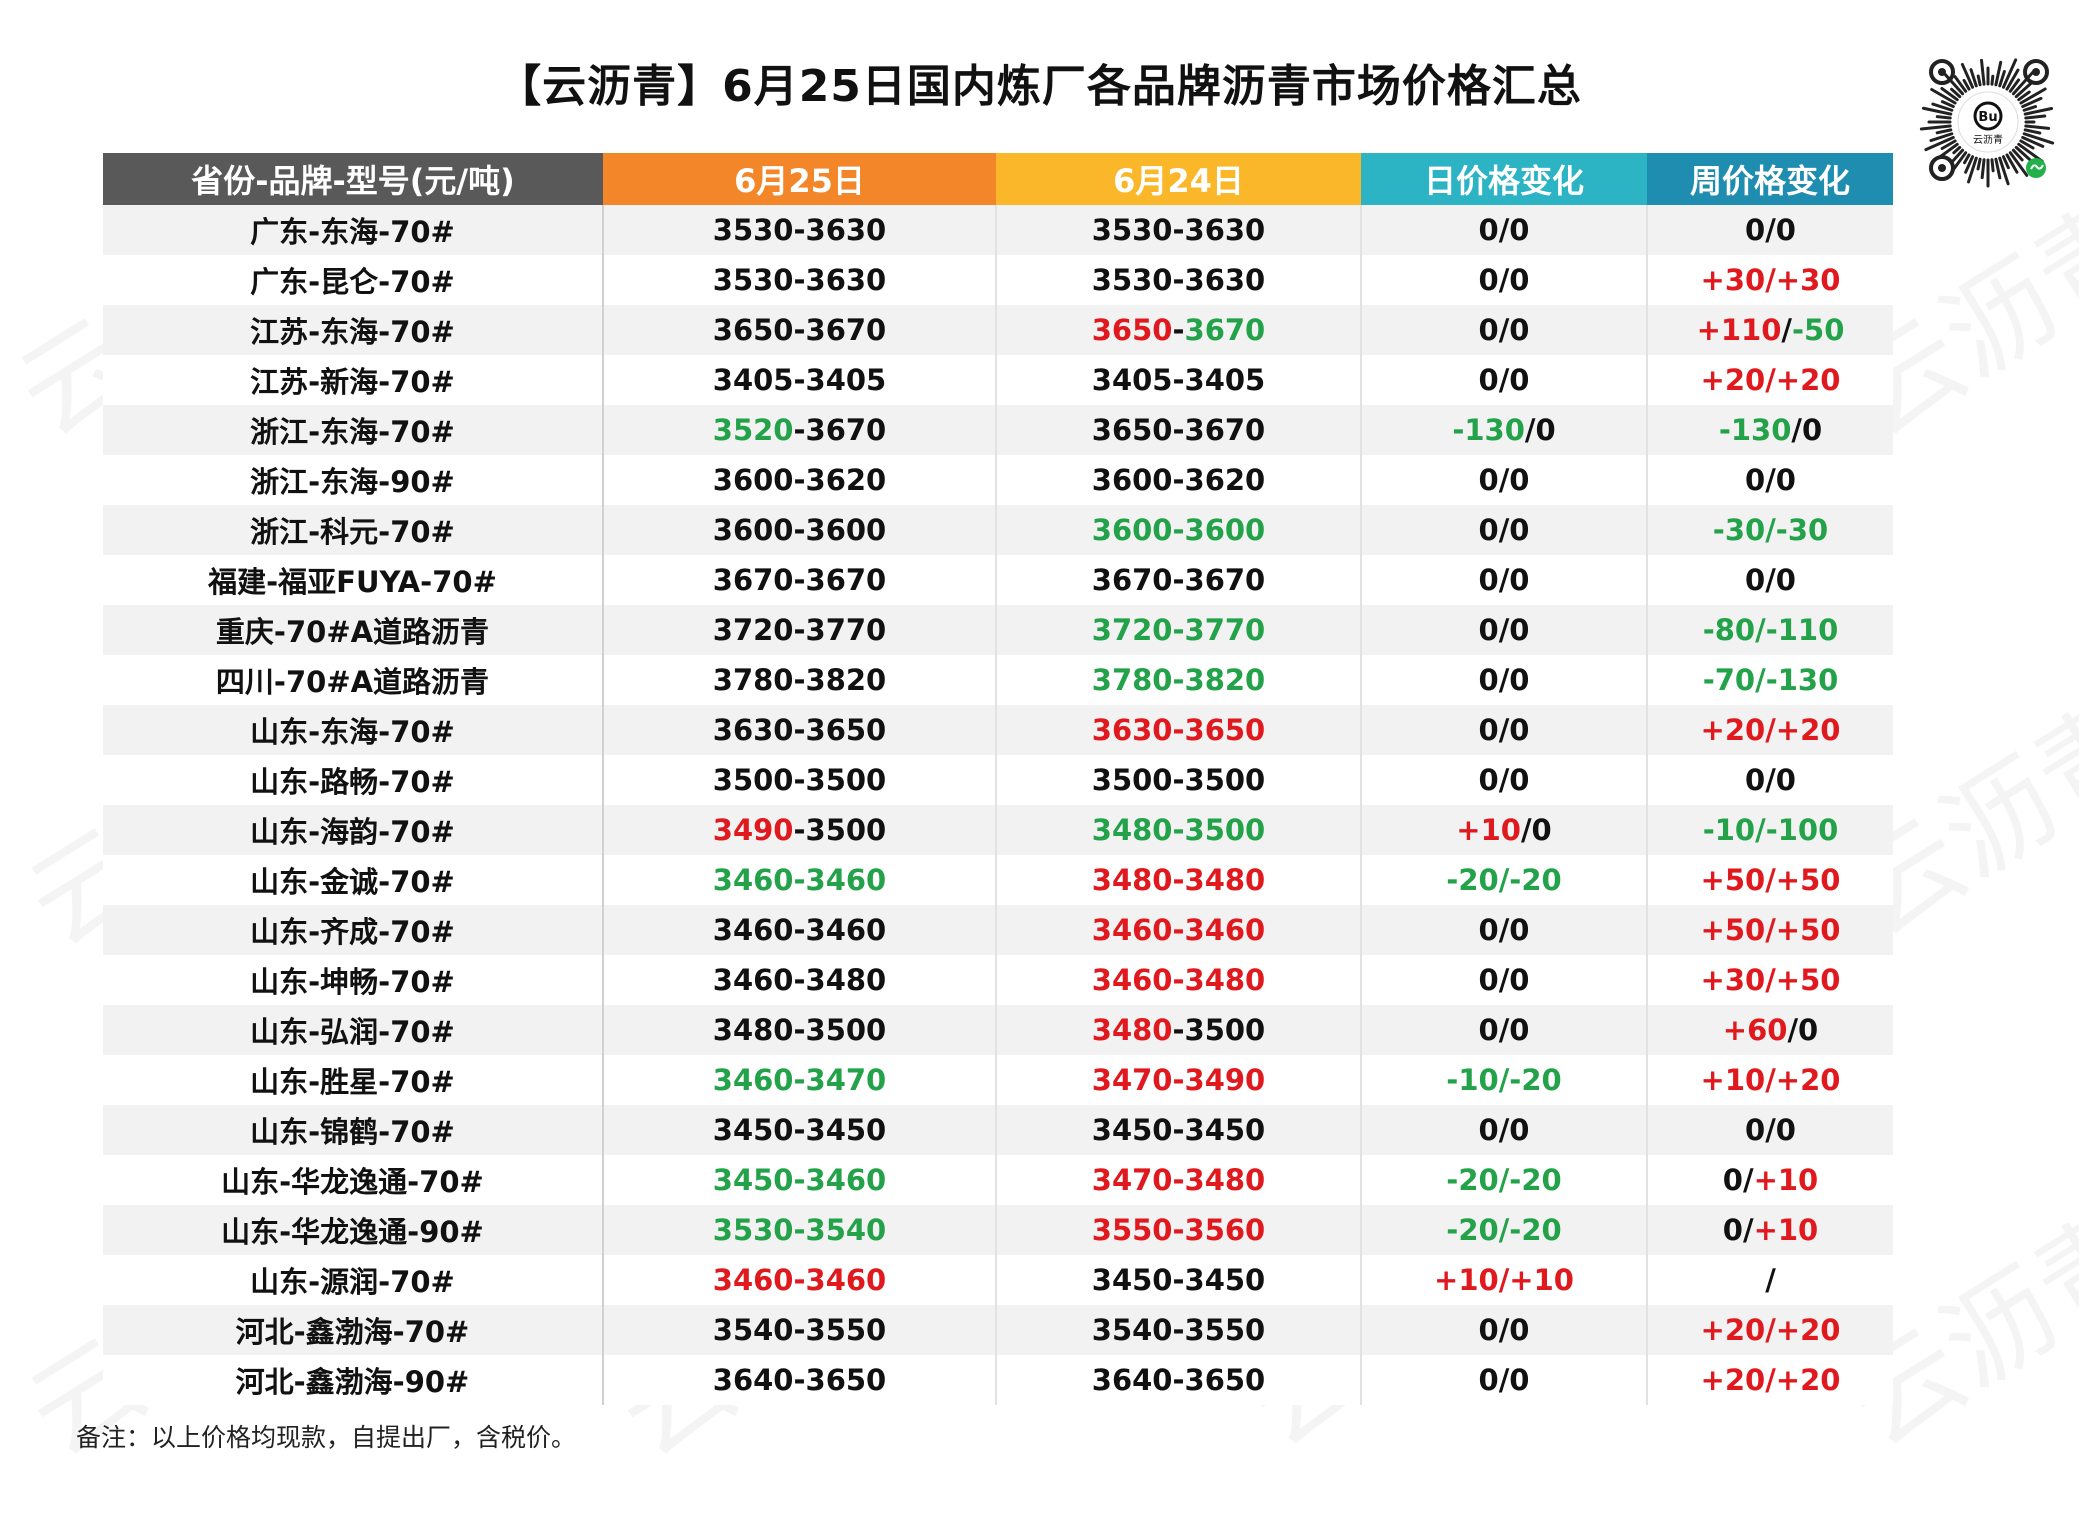 This screenshot has height=1515, width=2079. What do you see at coordinates (1504, 1080) in the screenshot?
I see `cell-segment: -10/-20` at bounding box center [1504, 1080].